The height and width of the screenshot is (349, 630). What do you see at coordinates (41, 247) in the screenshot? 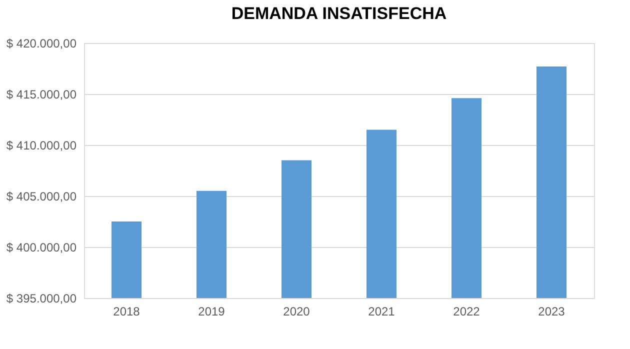
I see `y-tick-label: $ 400.000,00` at bounding box center [41, 247].